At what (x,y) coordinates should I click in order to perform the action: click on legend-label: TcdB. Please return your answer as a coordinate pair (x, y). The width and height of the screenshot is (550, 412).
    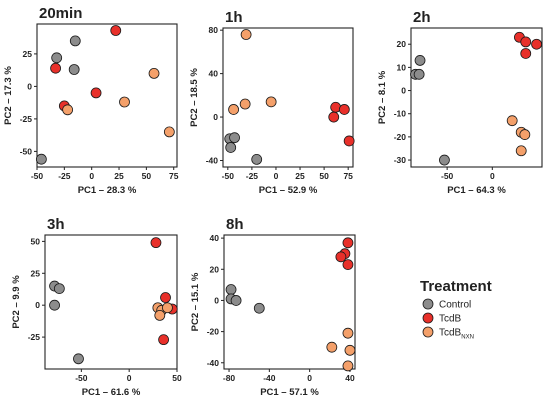
    Looking at the image, I should click on (450, 319).